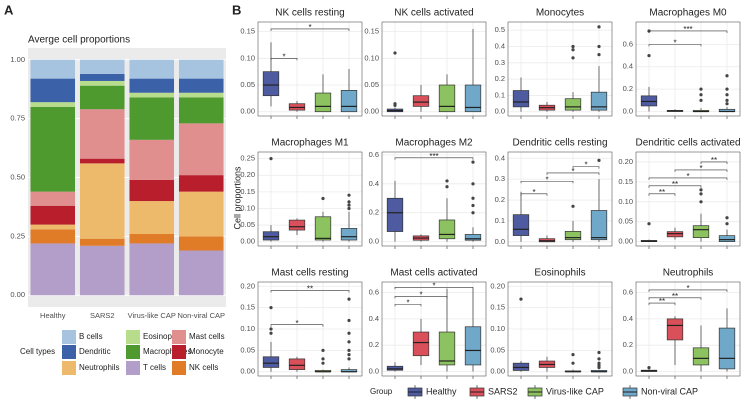 The height and width of the screenshot is (409, 748). What do you see at coordinates (433, 273) in the screenshot?
I see `panel-title: Mast cells activated` at bounding box center [433, 273].